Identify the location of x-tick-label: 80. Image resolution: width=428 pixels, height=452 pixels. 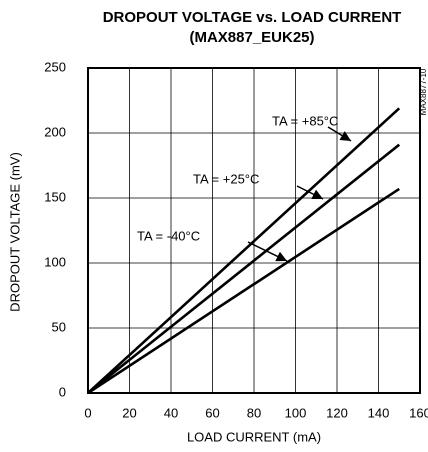
(254, 412).